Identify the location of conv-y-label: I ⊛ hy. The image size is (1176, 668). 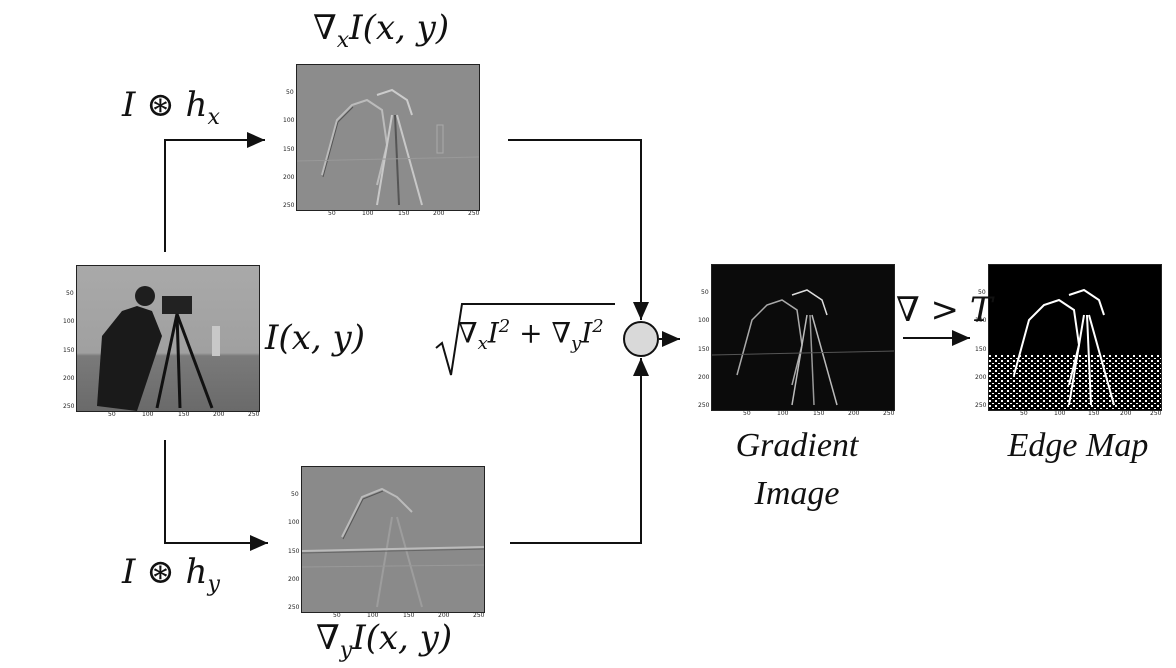
(171, 574).